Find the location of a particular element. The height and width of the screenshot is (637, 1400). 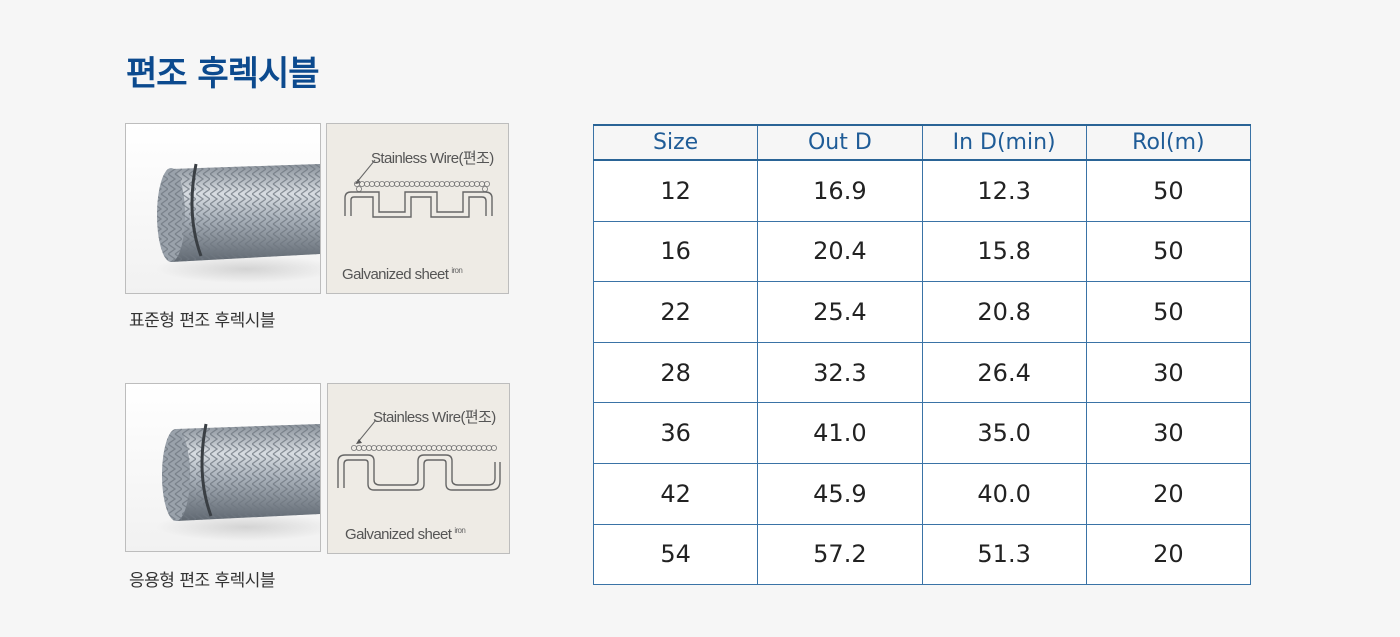

table-header-row: Size Out D In D(min) Rol(m) is located at coordinates (922, 142).